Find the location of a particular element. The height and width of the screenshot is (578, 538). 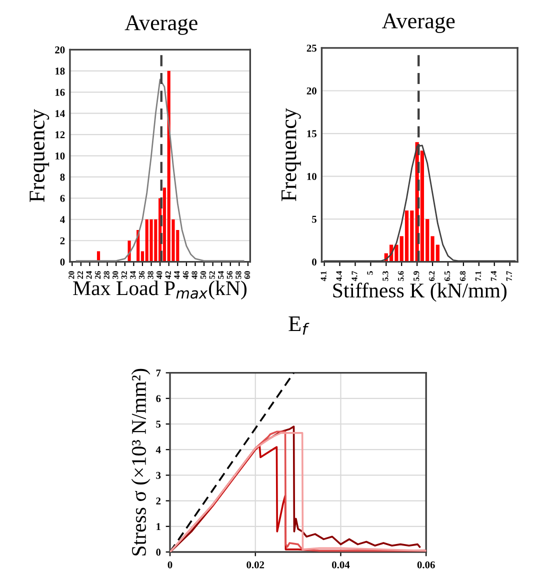

x-tick-label: 5 is located at coordinates (370, 273).